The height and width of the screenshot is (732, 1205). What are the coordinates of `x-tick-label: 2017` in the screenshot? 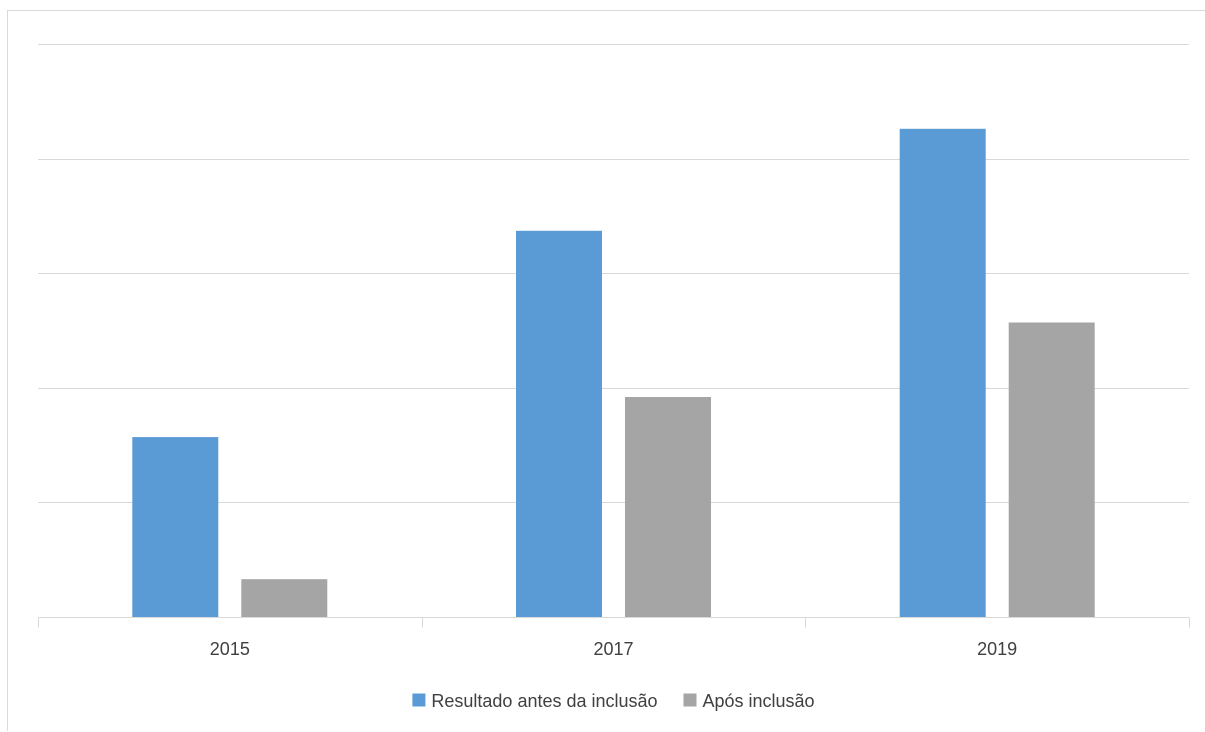 It's located at (613, 649).